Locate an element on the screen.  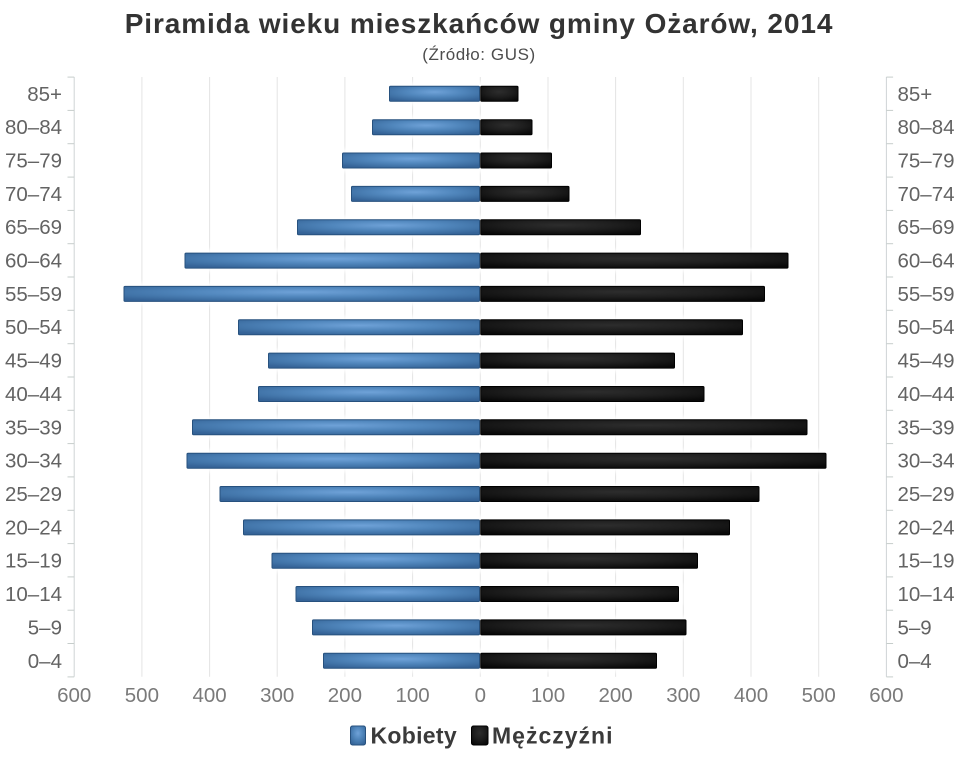
svg-text: 0 is located at coordinates (480, 695).